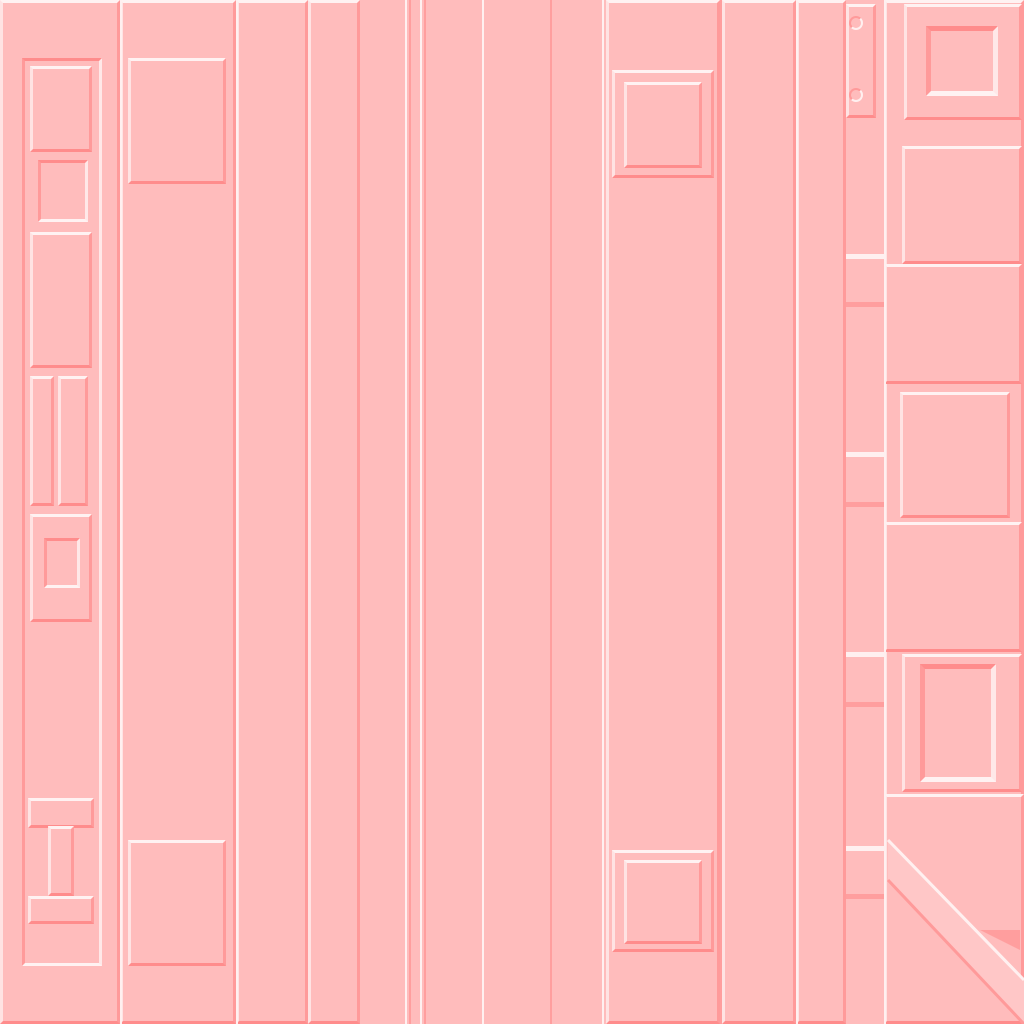  What do you see at coordinates (856, 23) in the screenshot?
I see `rivet-top` at bounding box center [856, 23].